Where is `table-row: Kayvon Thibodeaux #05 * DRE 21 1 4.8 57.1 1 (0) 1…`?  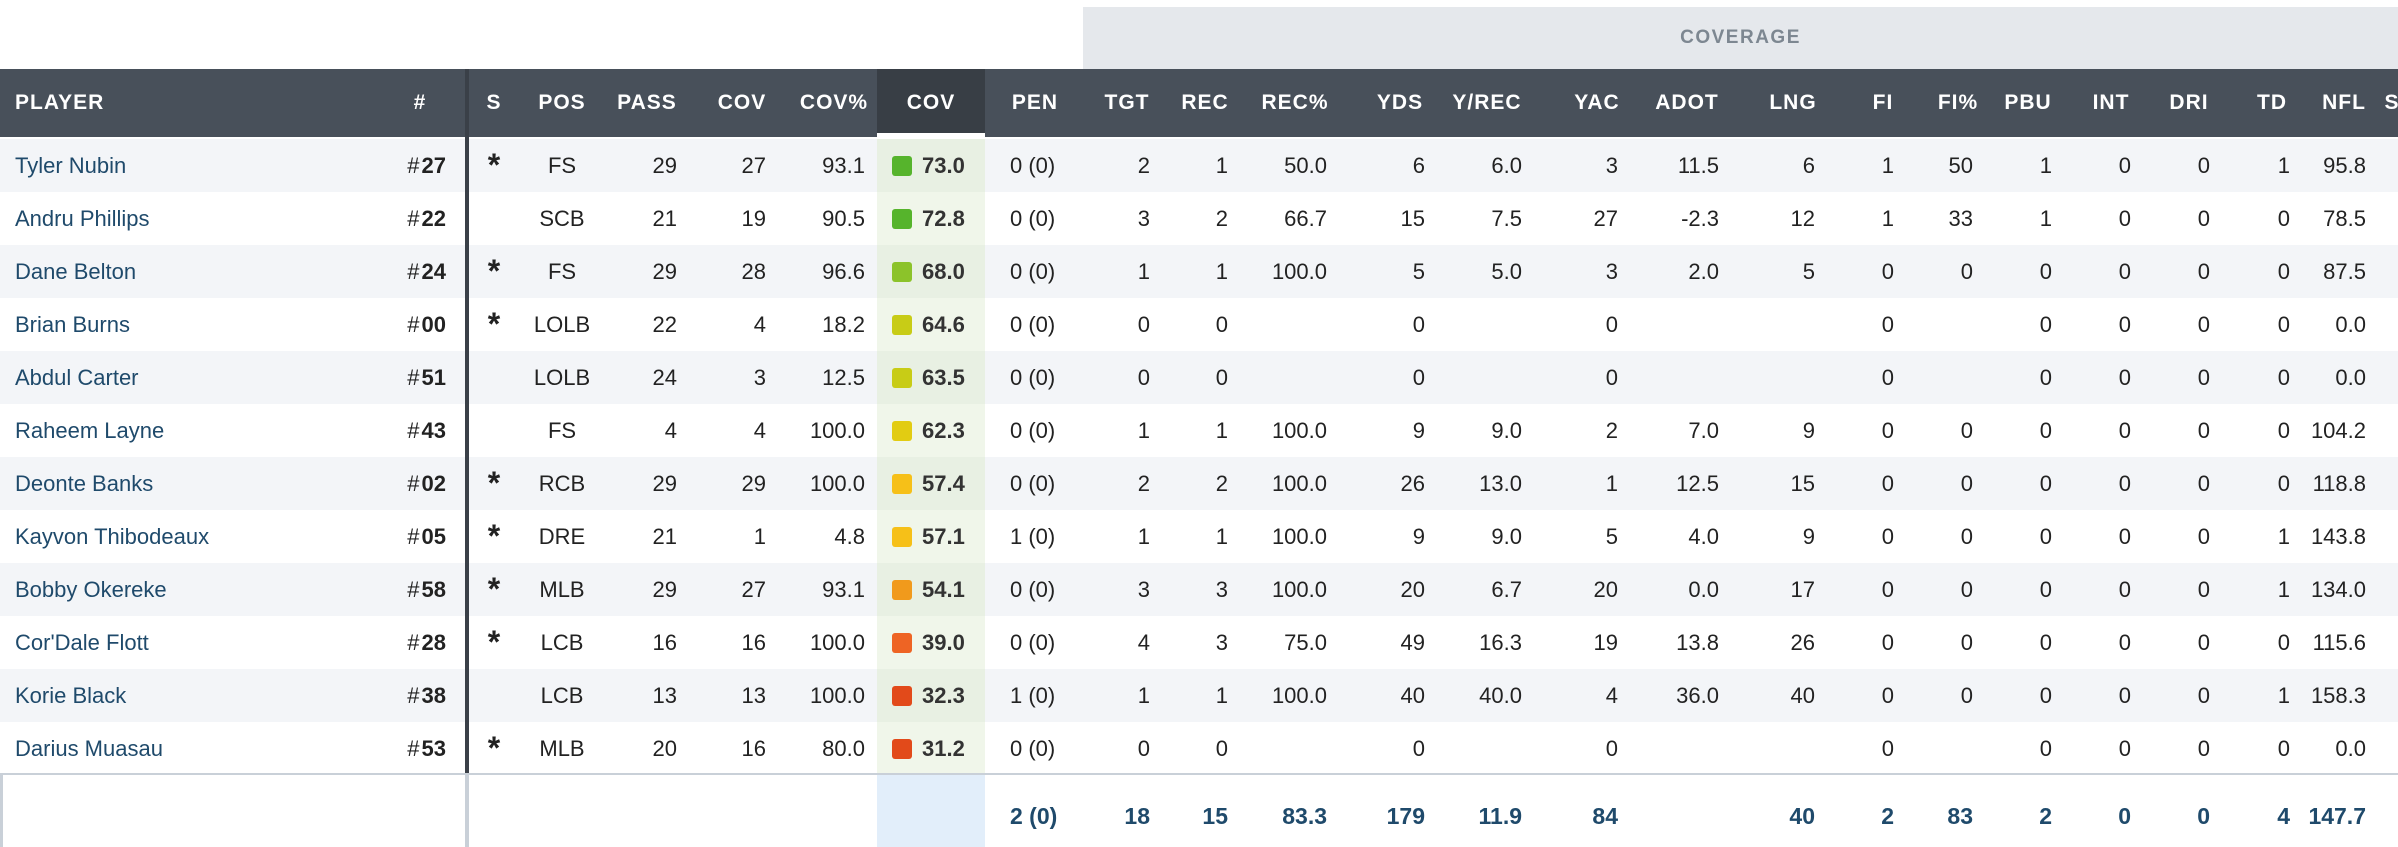 table-row: Kayvon Thibodeaux #05 * DRE 21 1 4.8 57.1 1 (0) 1… is located at coordinates (1199, 536).